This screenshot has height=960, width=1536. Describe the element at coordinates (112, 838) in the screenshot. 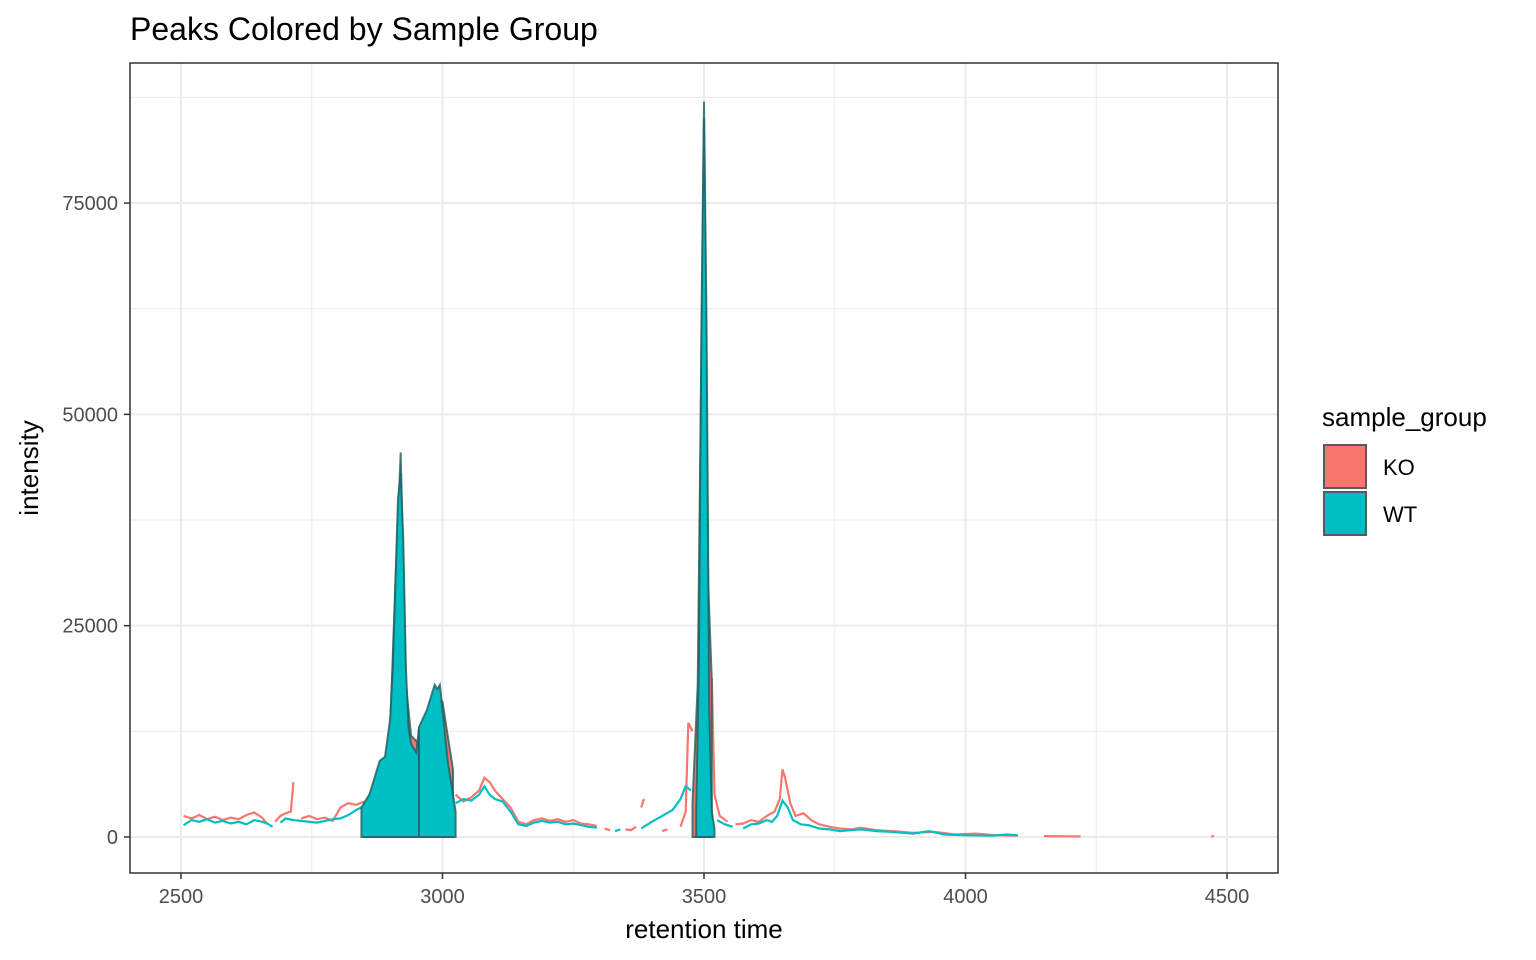

I see `y-tick-label: 0` at that location.